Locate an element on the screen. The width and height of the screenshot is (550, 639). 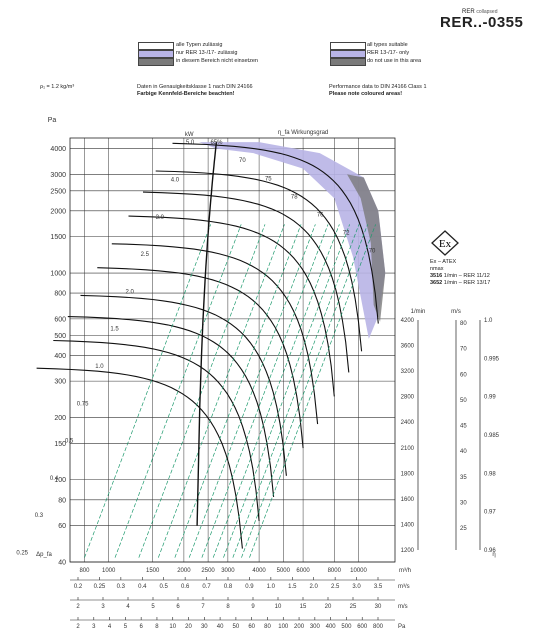
kw-value: 0.3 is located at coordinates (39, 516).